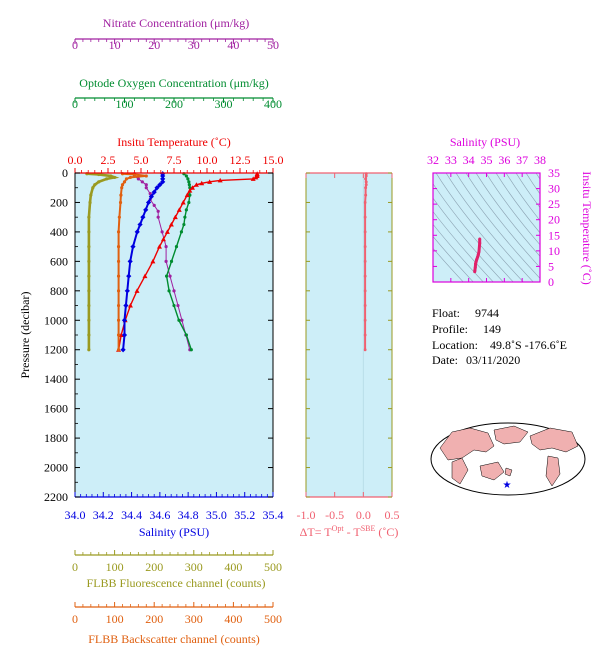 The image size is (609, 663). I want to click on fluorescence-tick-label: 400, so click(233, 567).